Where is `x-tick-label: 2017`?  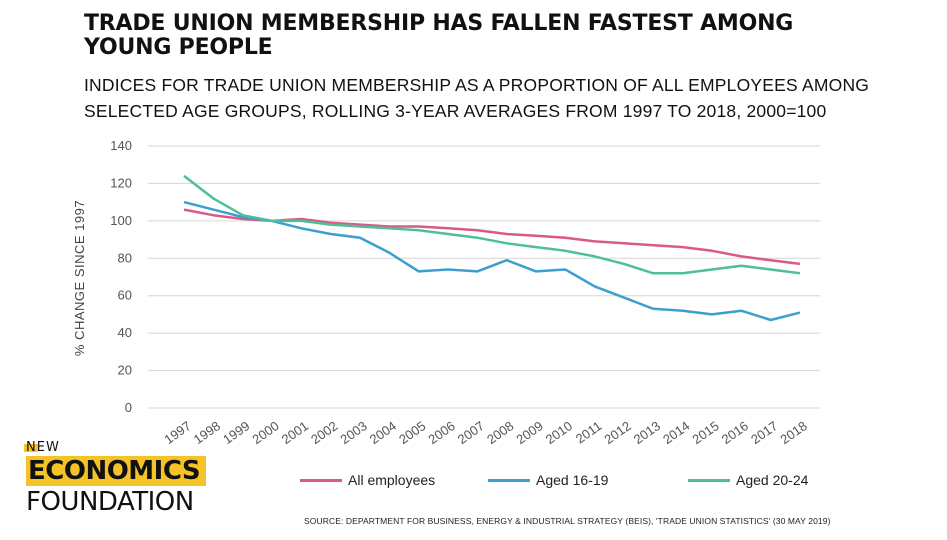
x-tick-label: 2017 is located at coordinates (764, 432).